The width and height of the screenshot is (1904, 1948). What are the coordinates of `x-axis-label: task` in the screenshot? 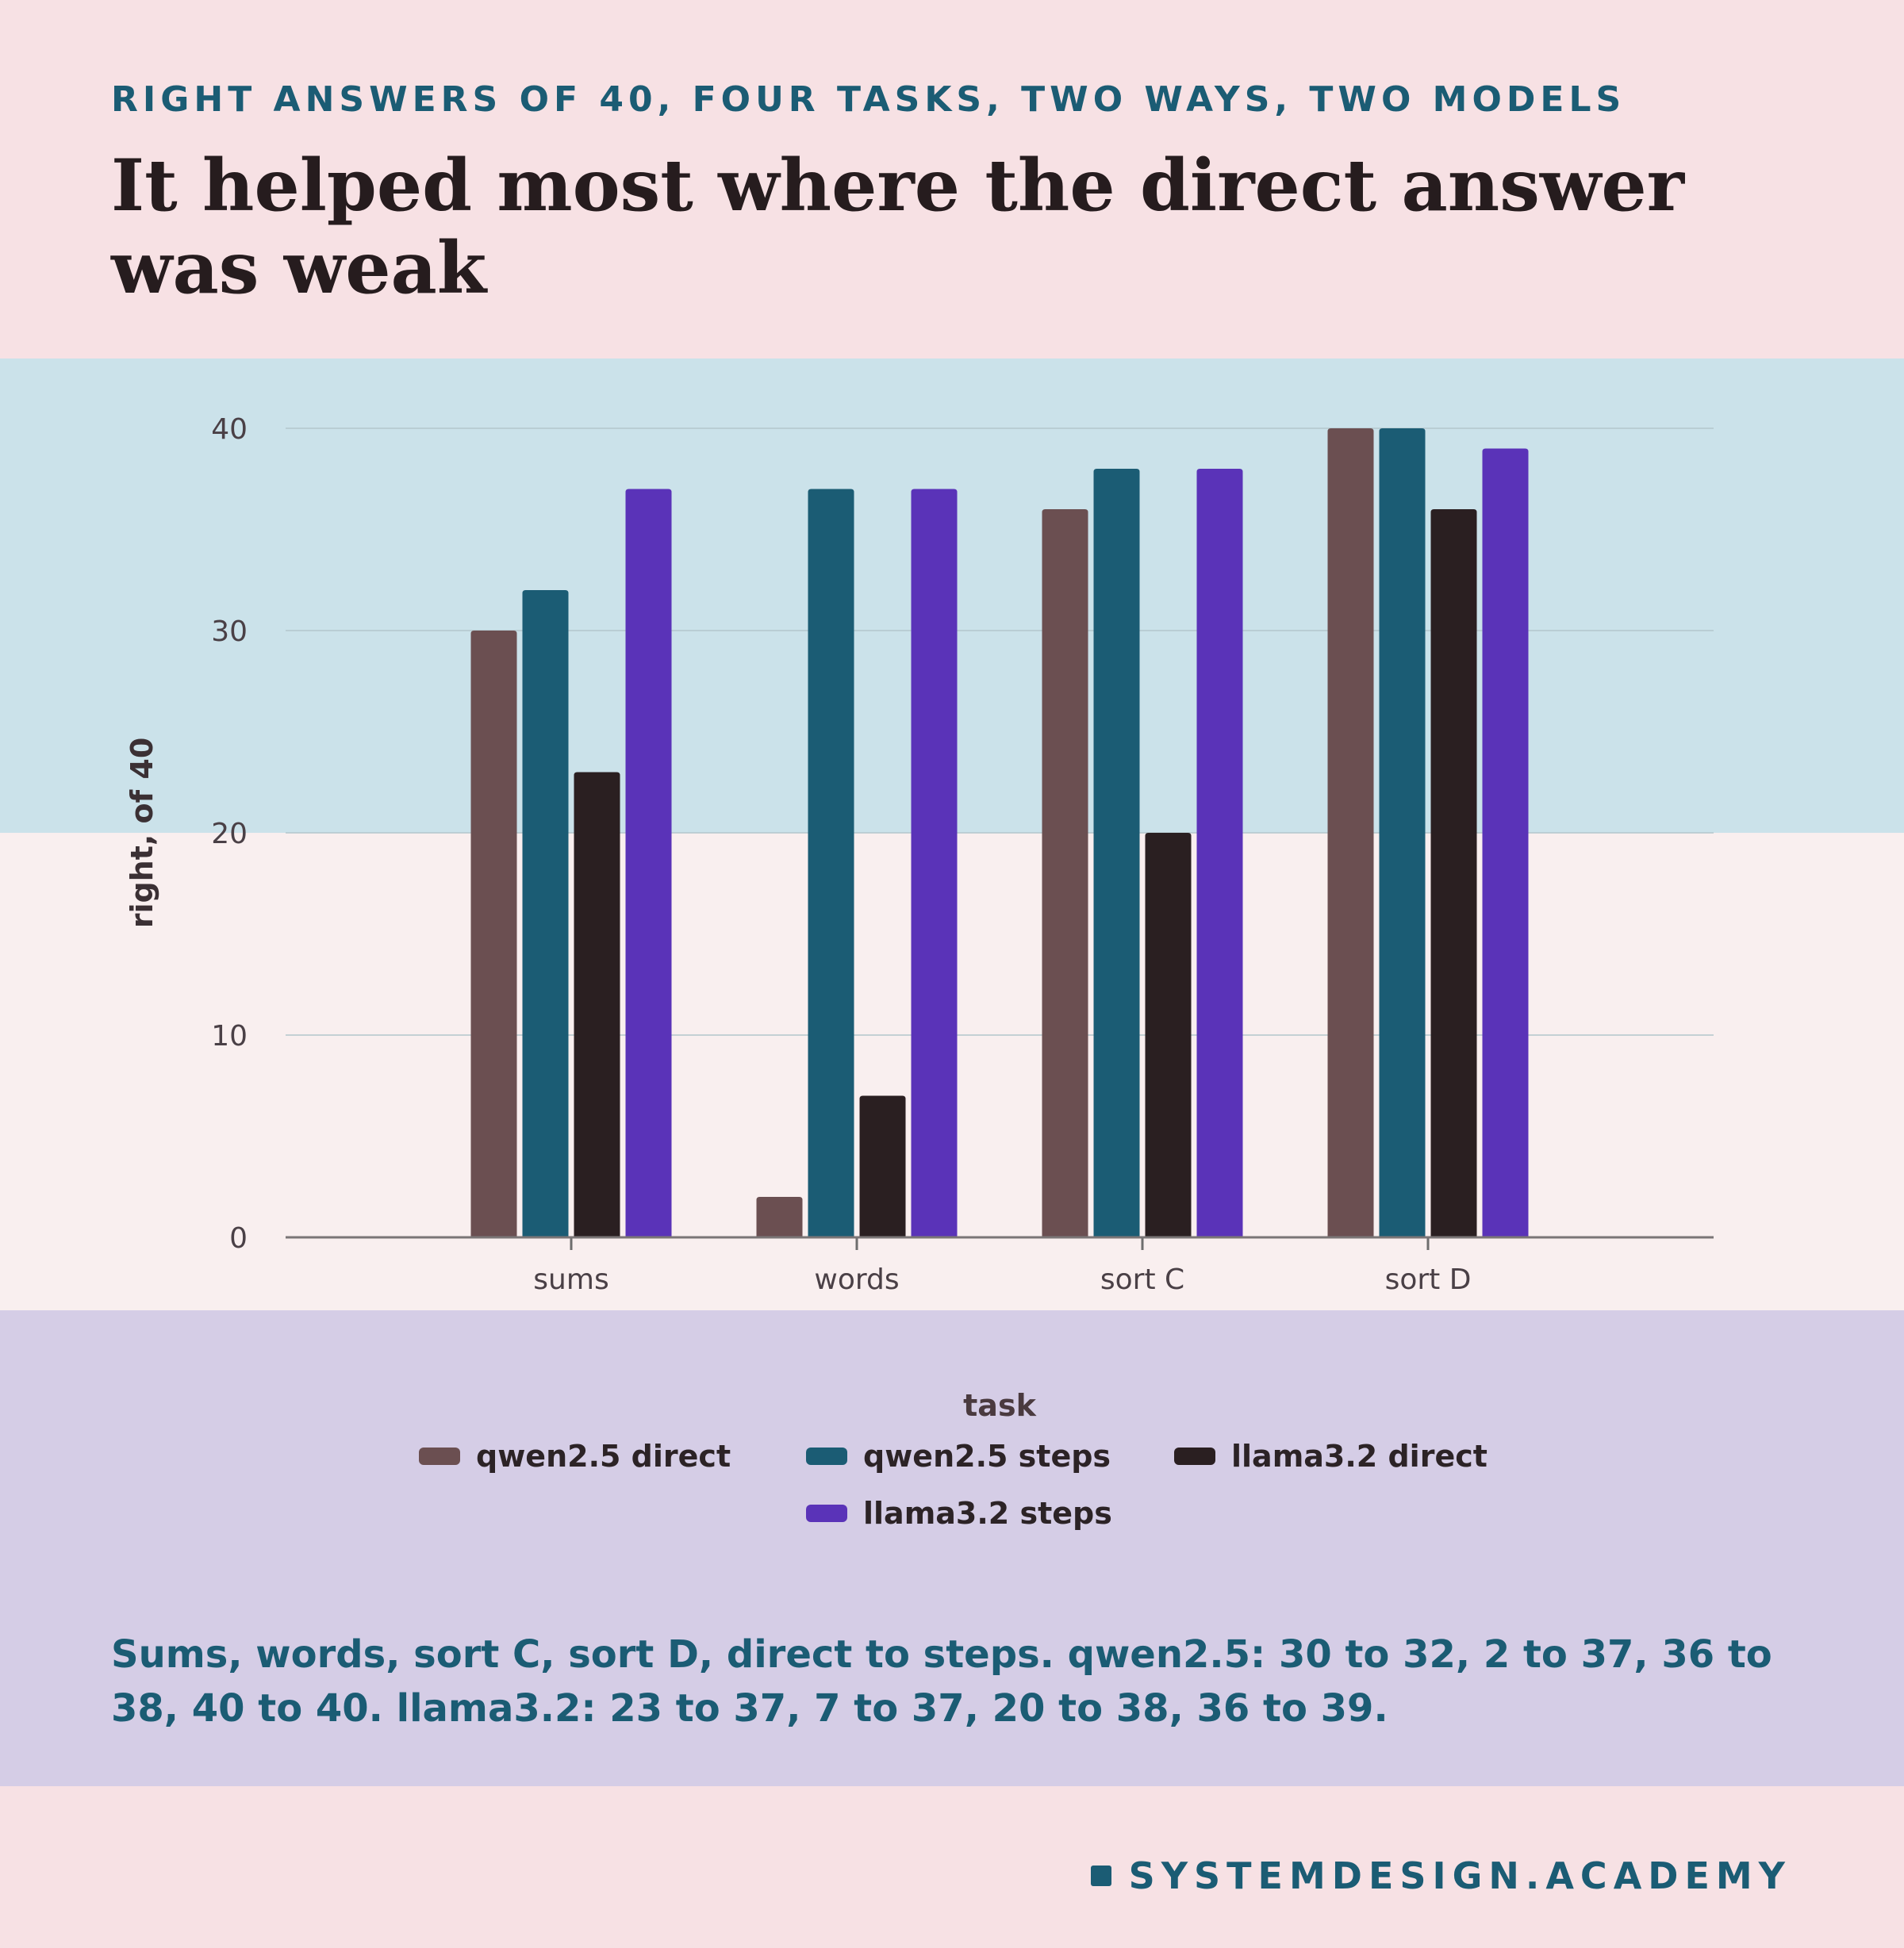 It's located at (999, 1405).